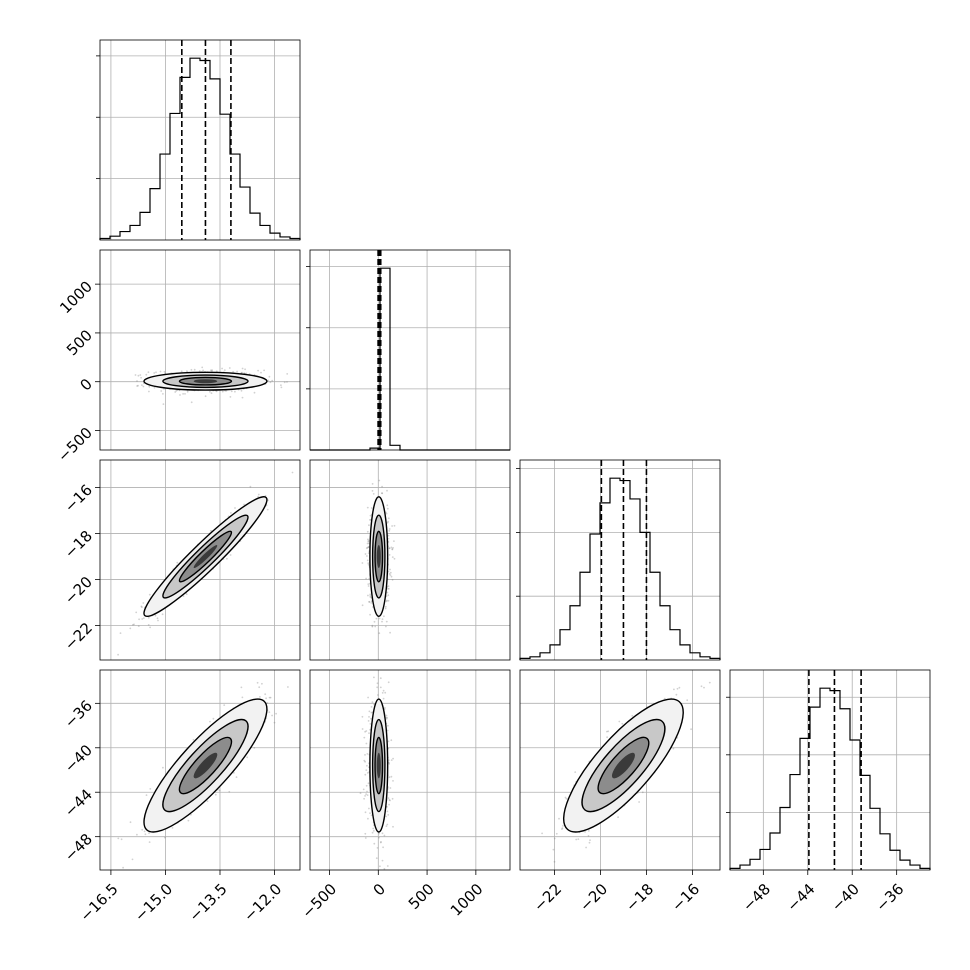  What do you see at coordinates (620, 568) in the screenshot?
I see `histogram-step` at bounding box center [620, 568].